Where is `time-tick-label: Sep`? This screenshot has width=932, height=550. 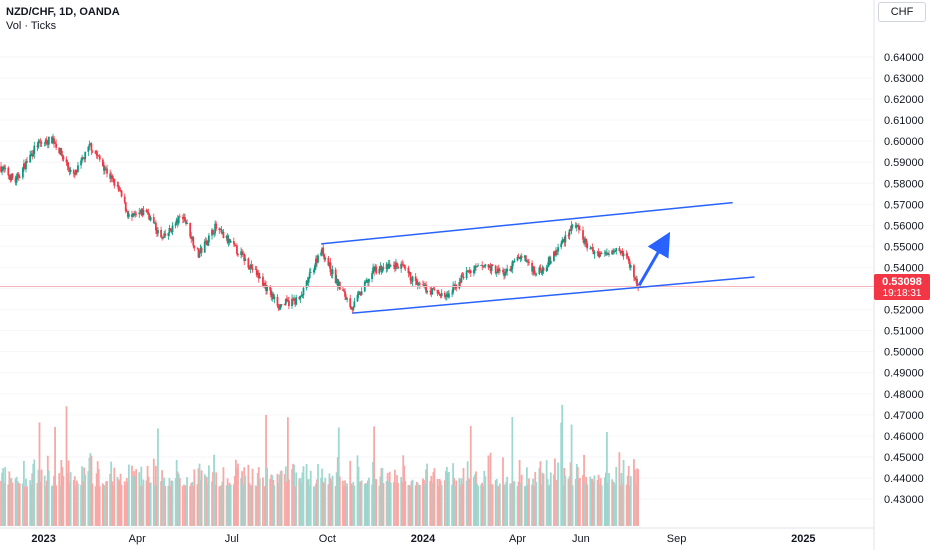
time-tick-label: Sep is located at coordinates (677, 539).